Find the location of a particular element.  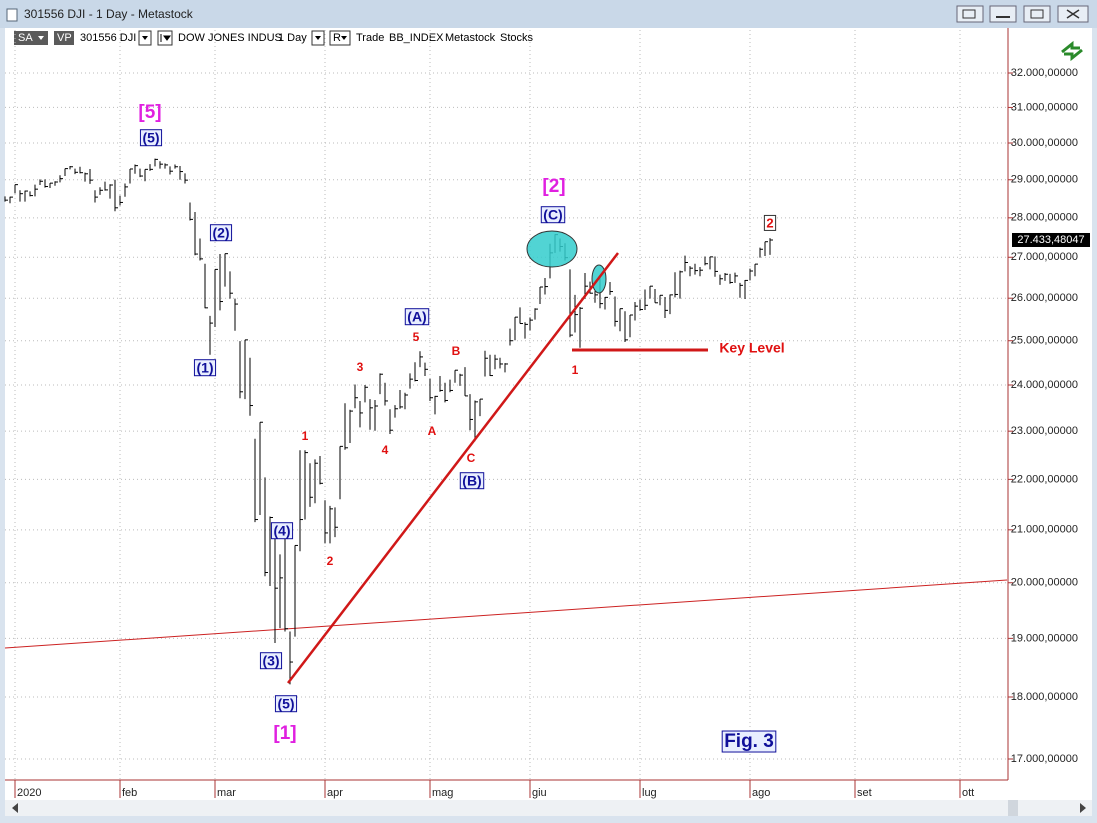

x-tick-label: mag is located at coordinates (442, 793).